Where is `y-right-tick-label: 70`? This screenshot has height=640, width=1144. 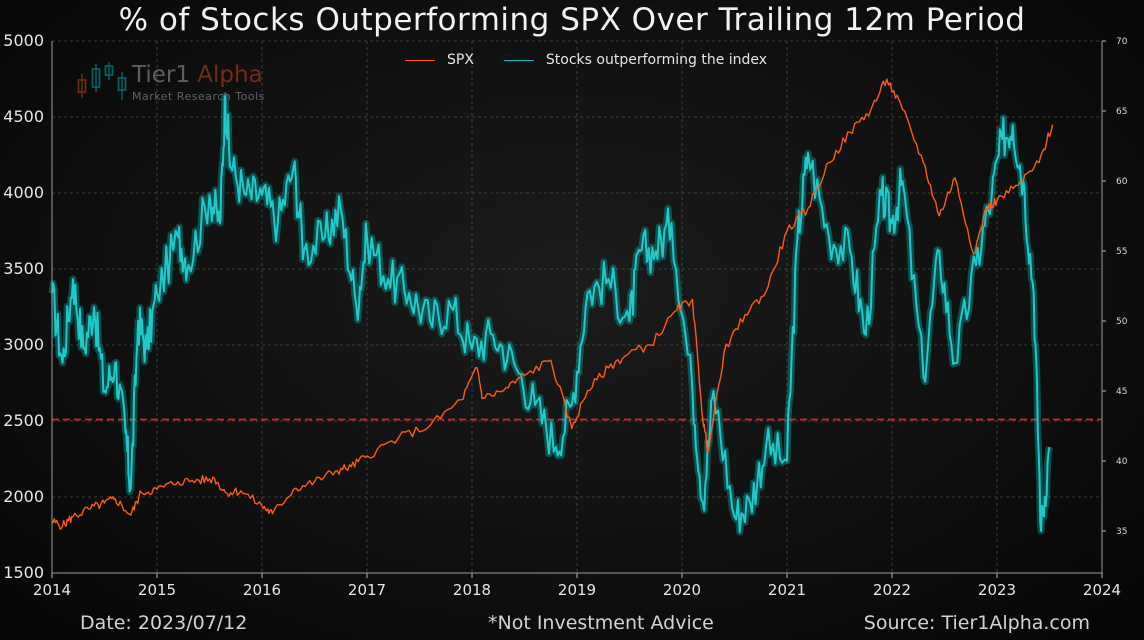 y-right-tick-label: 70 is located at coordinates (1122, 42).